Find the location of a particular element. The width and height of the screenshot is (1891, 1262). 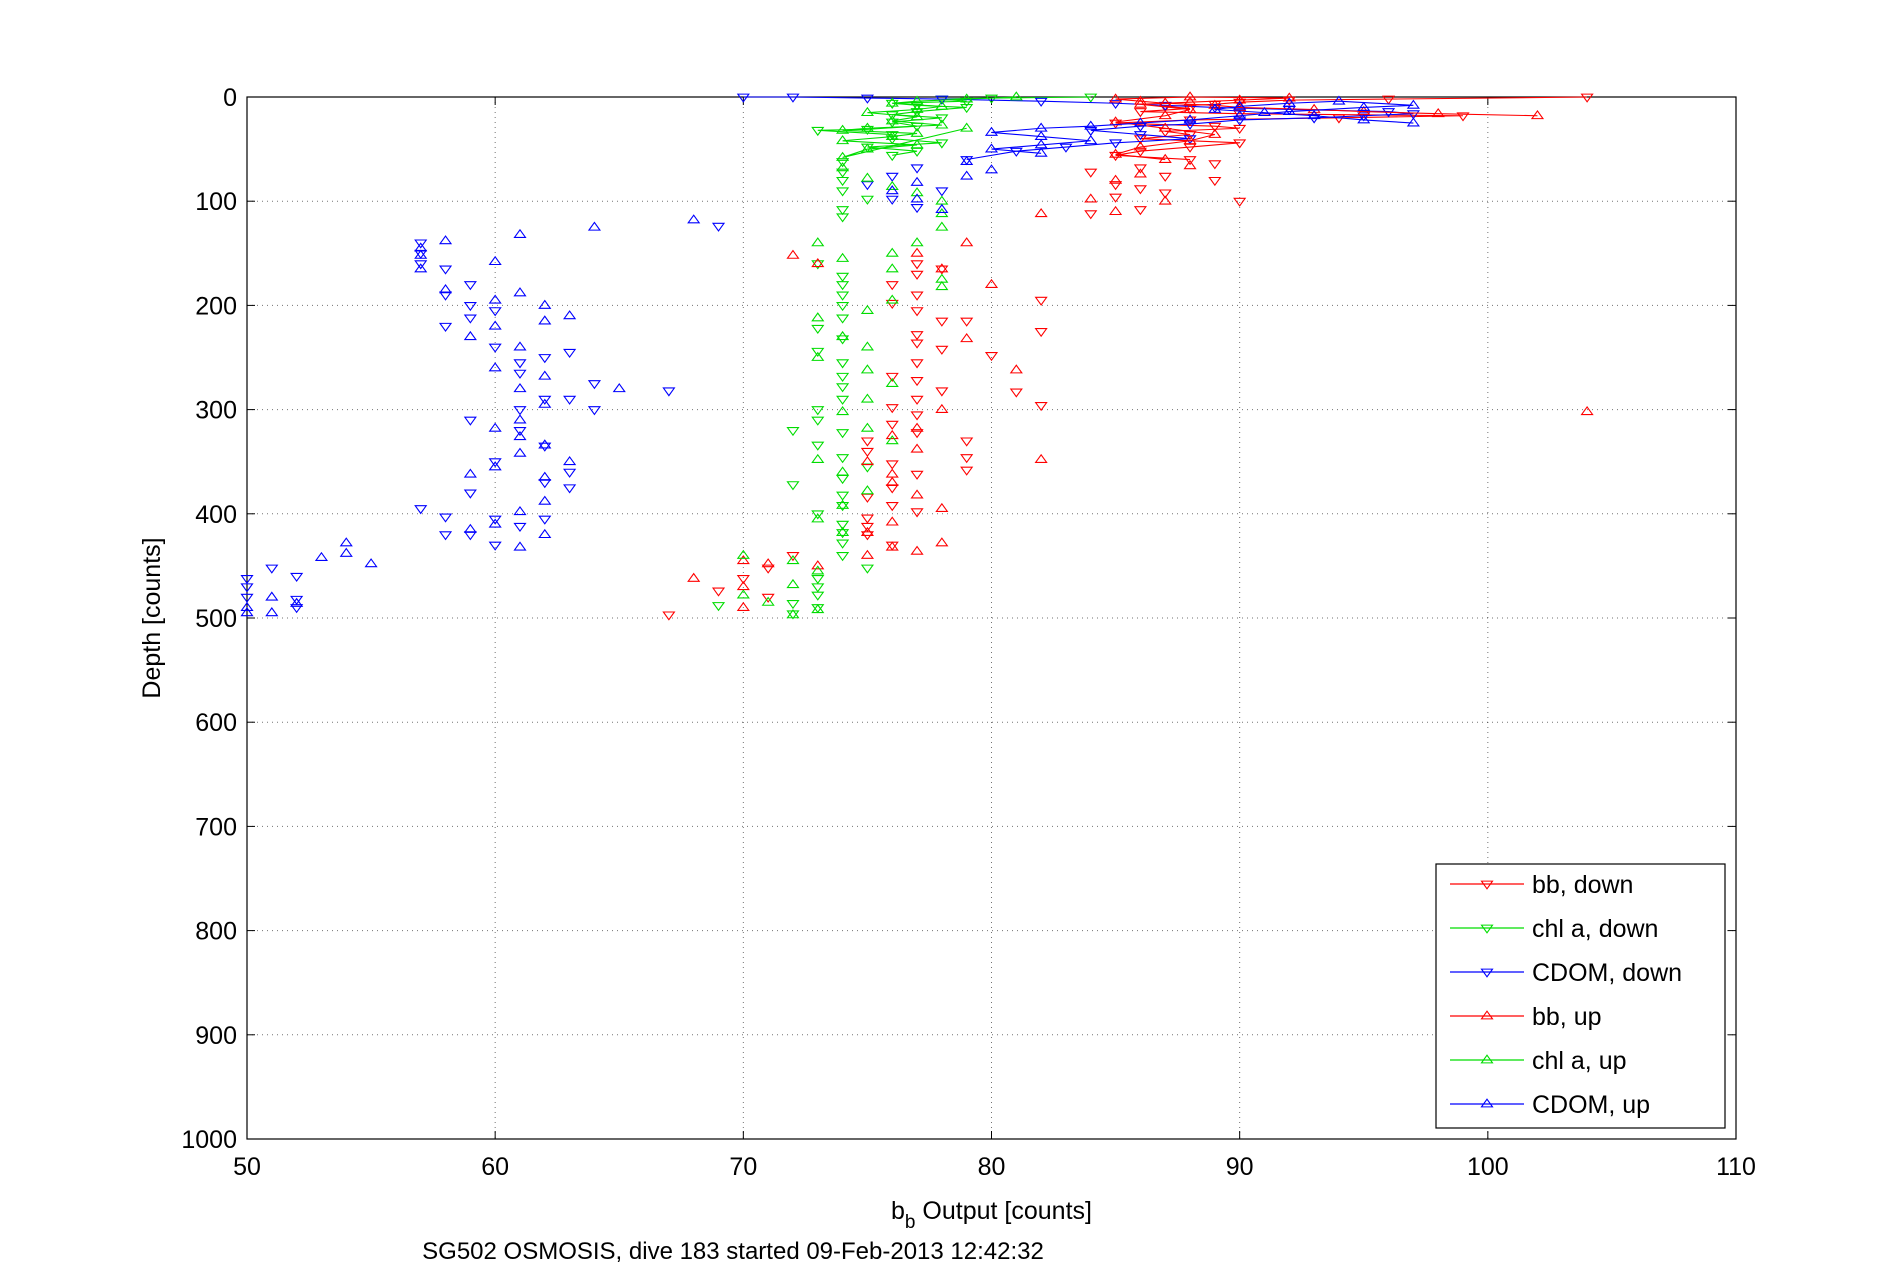

y-tick-label: 300 is located at coordinates (216, 411).